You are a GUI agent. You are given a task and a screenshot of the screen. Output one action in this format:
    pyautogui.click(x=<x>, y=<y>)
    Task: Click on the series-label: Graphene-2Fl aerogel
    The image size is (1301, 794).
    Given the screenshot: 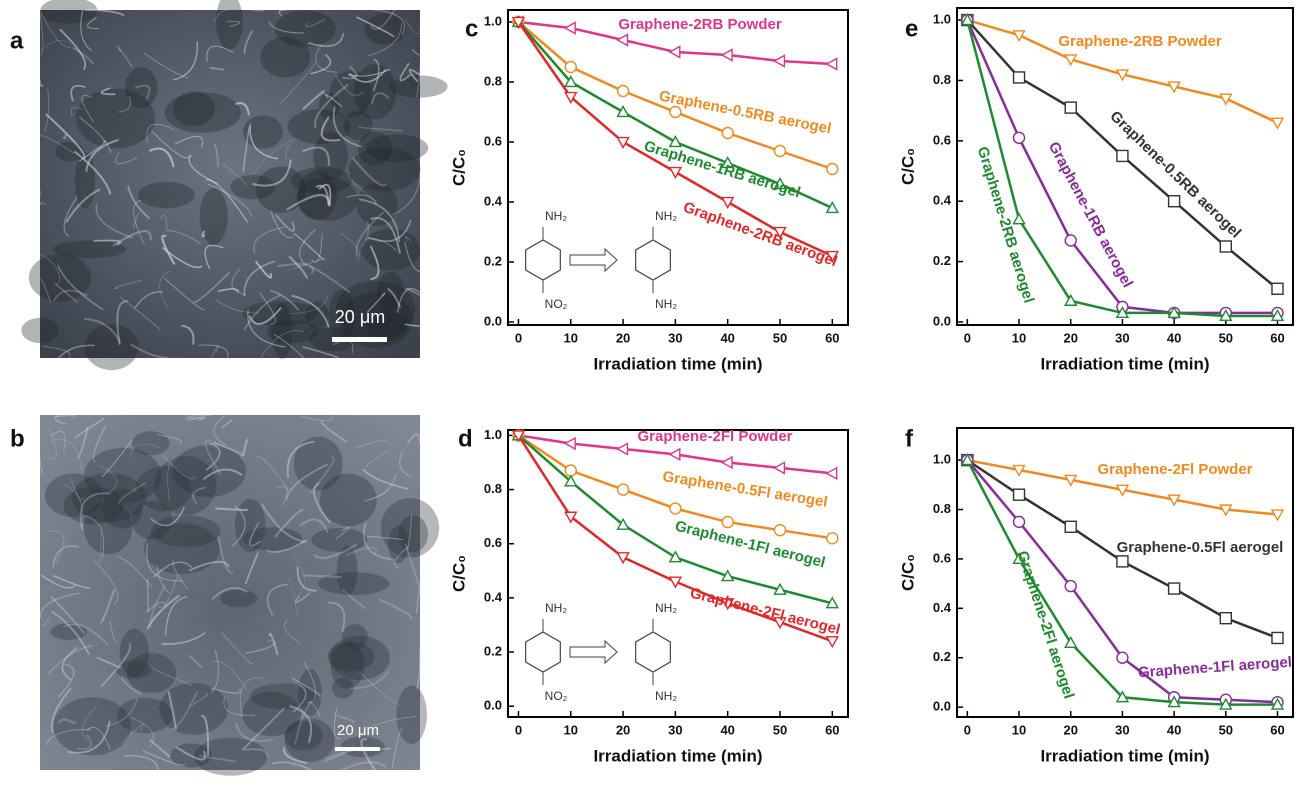 What is the action you would take?
    pyautogui.click(x=765, y=612)
    